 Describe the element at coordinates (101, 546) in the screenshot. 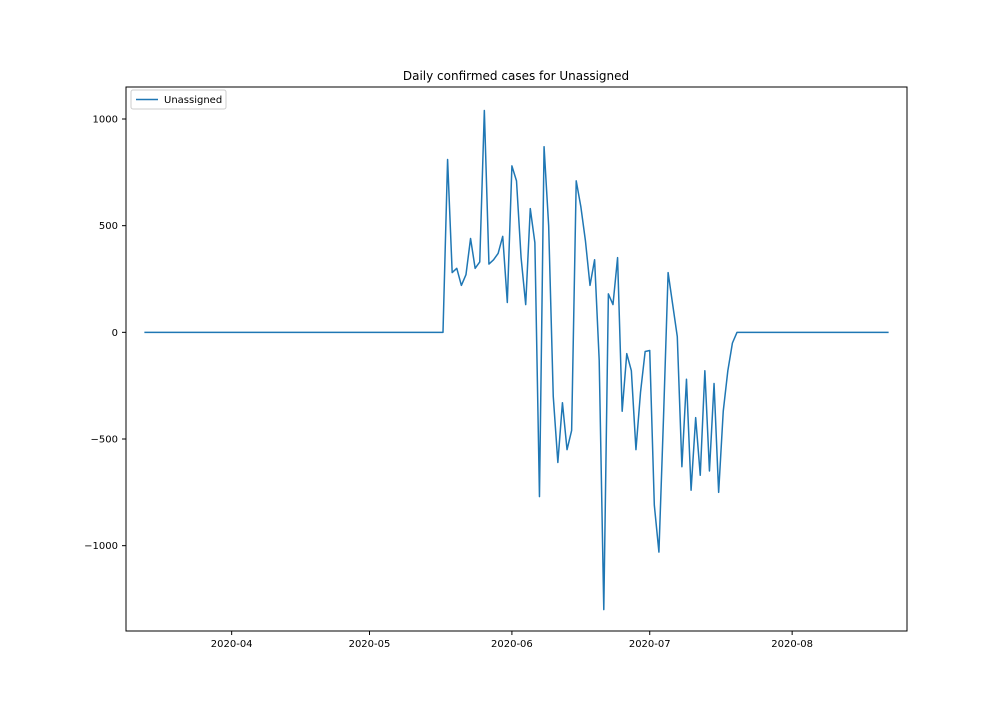

I see `y-tick-label: −1000` at that location.